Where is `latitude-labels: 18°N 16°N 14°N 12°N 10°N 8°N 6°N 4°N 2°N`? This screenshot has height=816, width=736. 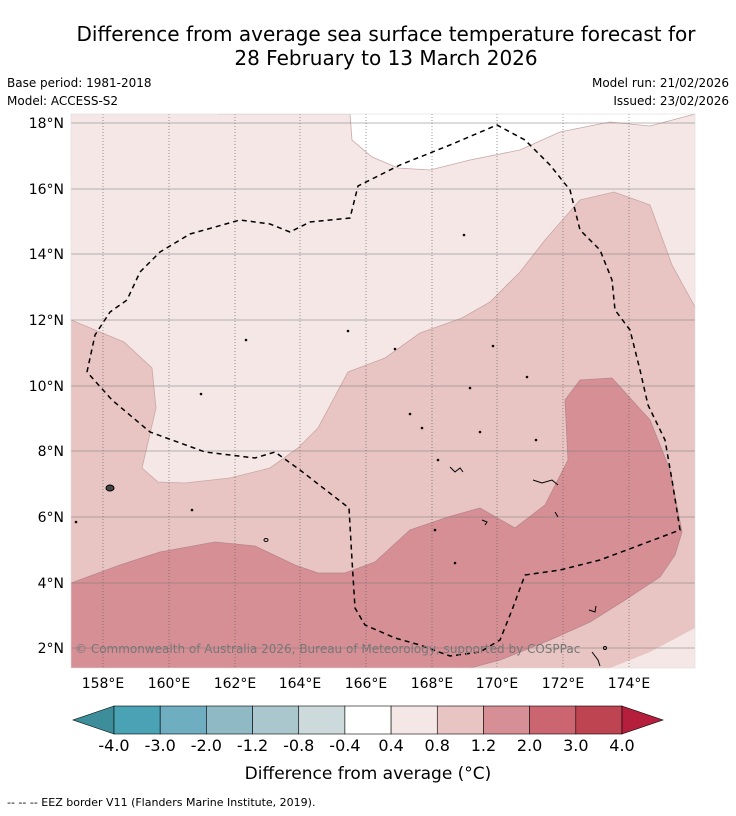 latitude-labels: 18°N 16°N 14°N 12°N 10°N 8°N 6°N 4°N 2°N is located at coordinates (46, 386).